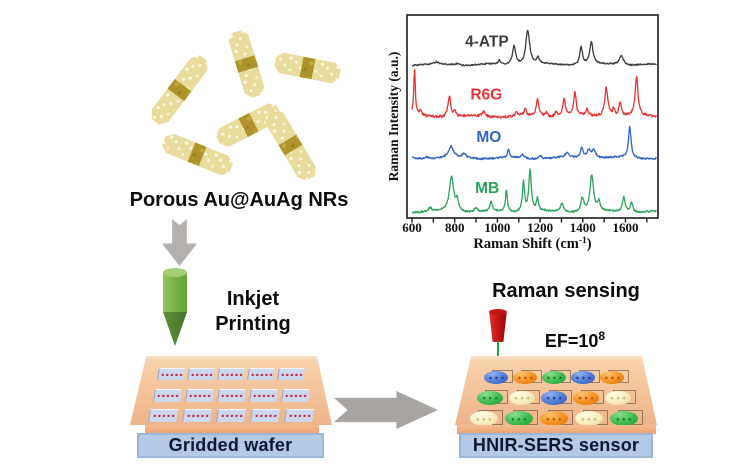 This screenshot has width=756, height=473. Describe the element at coordinates (455, 227) in the screenshot. I see `x-tick-label: 800` at that location.